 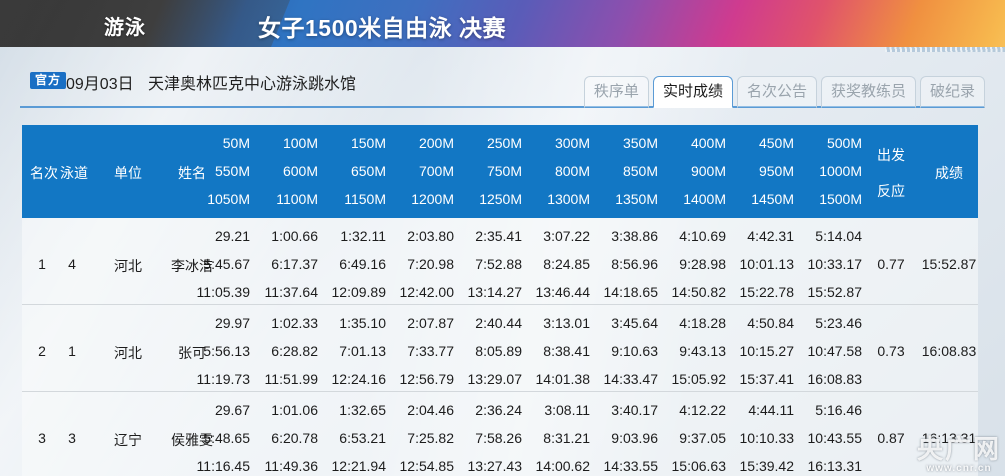 What do you see at coordinates (436, 171) in the screenshot?
I see `header-split-700M: 700M` at bounding box center [436, 171].